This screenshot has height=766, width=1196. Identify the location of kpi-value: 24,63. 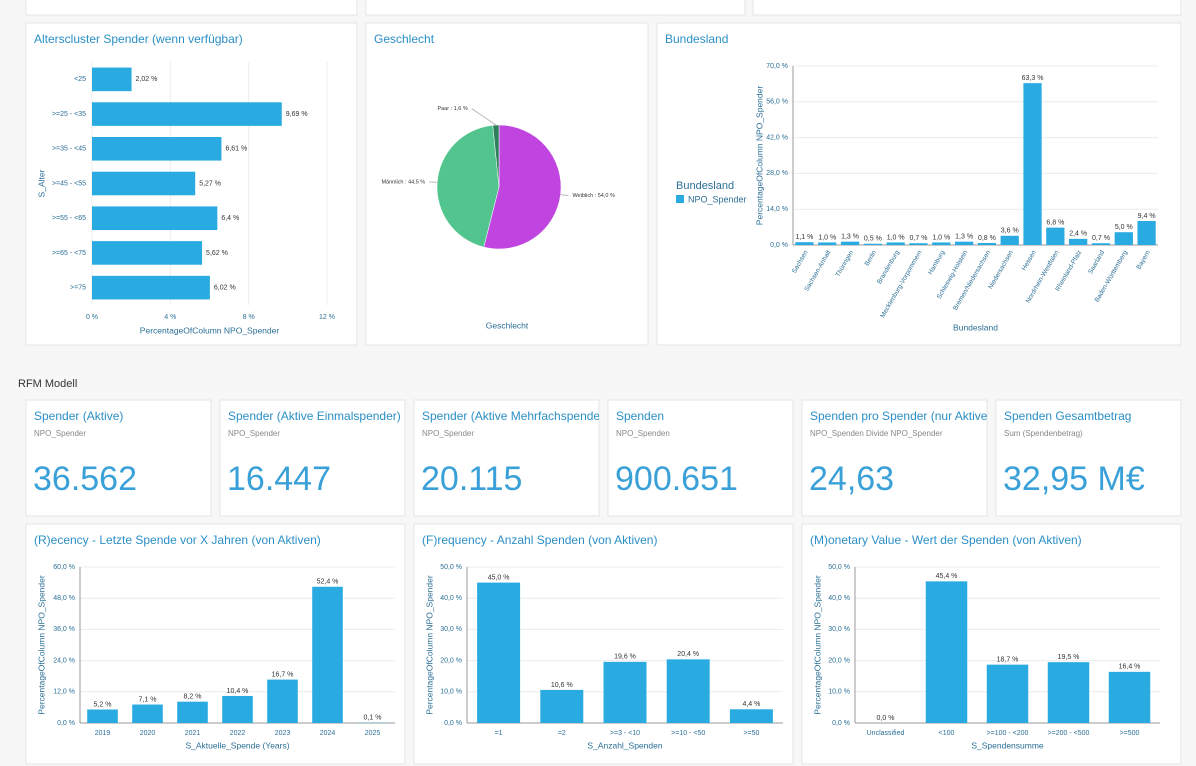
(851, 479).